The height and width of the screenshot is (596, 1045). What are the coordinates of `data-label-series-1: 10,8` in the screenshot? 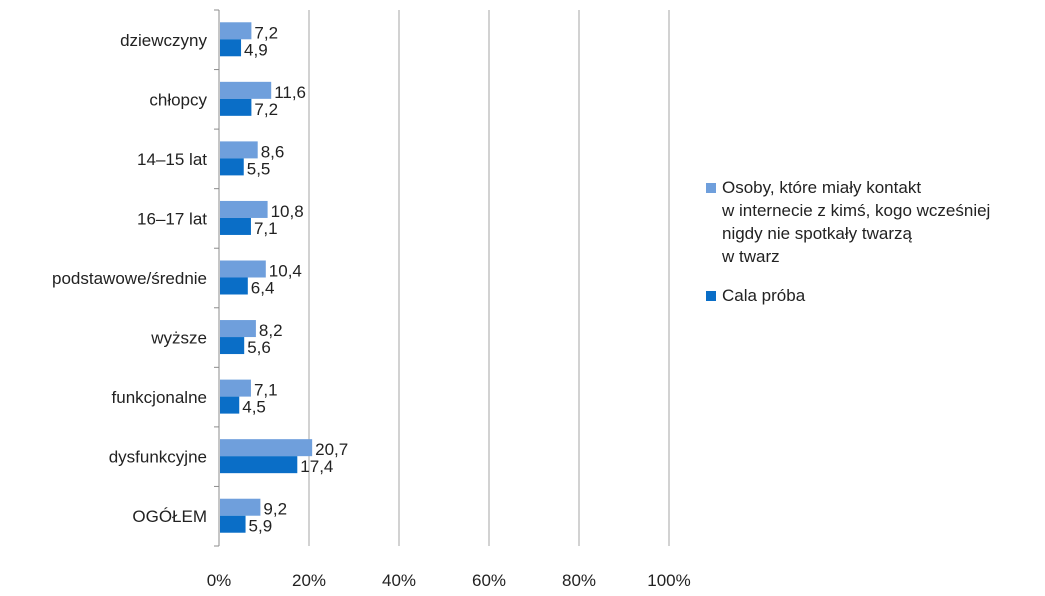 It's located at (287, 211).